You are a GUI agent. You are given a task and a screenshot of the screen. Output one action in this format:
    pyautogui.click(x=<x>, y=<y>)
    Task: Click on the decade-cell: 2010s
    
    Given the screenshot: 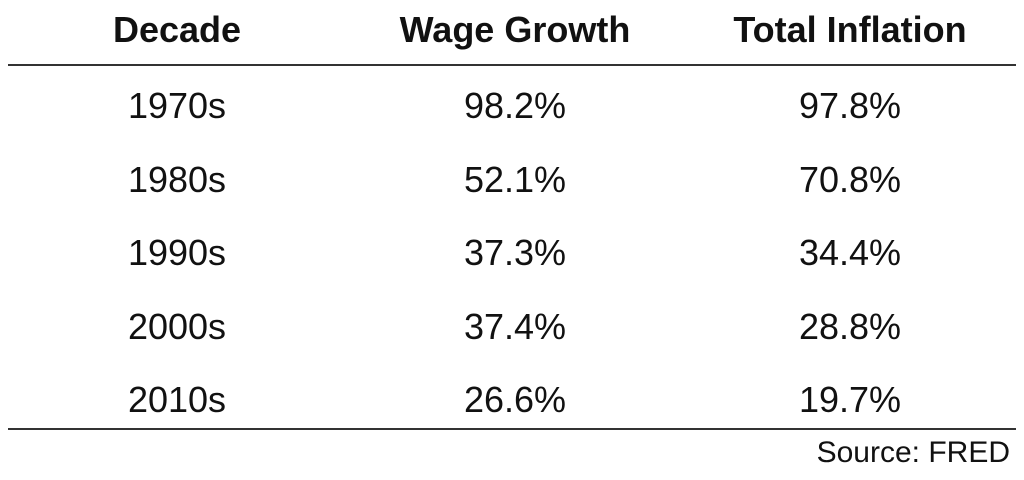 What is the action you would take?
    pyautogui.click(x=177, y=399)
    